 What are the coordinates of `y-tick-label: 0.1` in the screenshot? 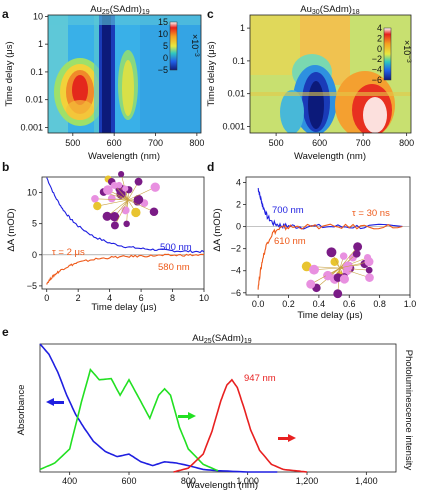 It's located at (36, 72).